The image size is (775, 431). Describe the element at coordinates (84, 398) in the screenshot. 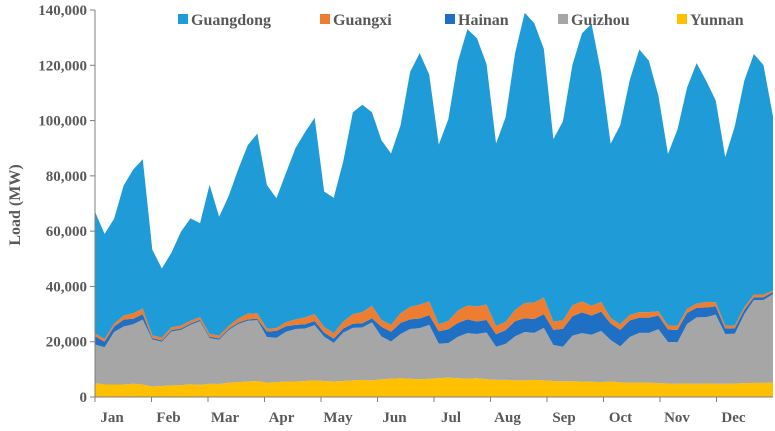

I see `y-tick-label: 0` at that location.